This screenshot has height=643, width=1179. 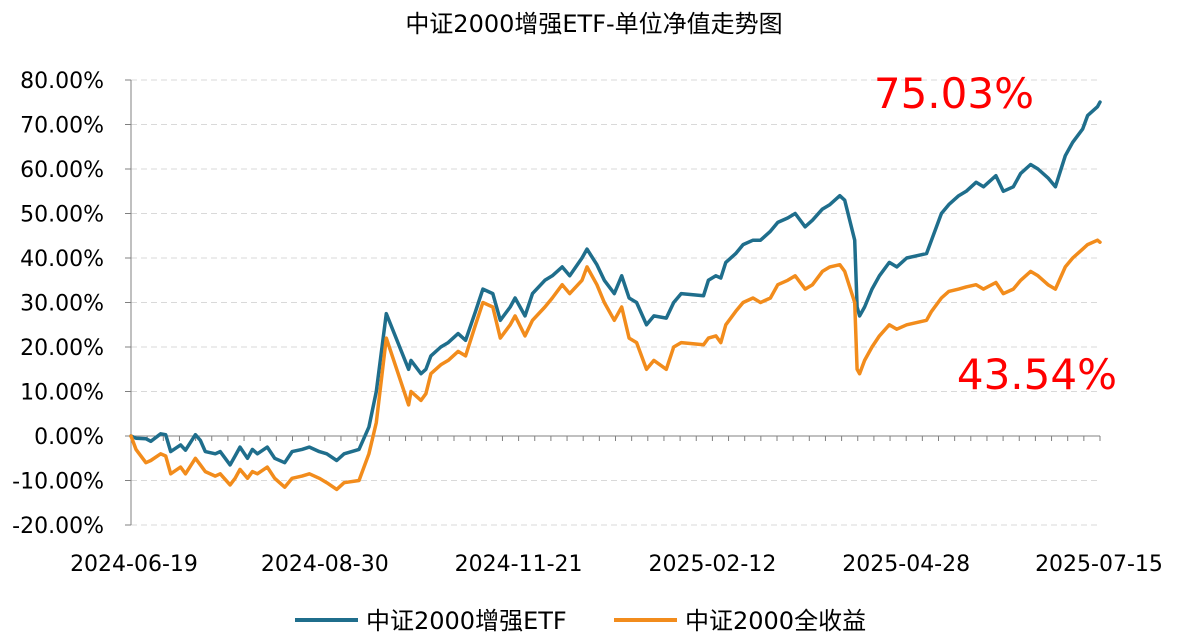 I want to click on x-tick-label: 2025-04-28, so click(x=906, y=564).